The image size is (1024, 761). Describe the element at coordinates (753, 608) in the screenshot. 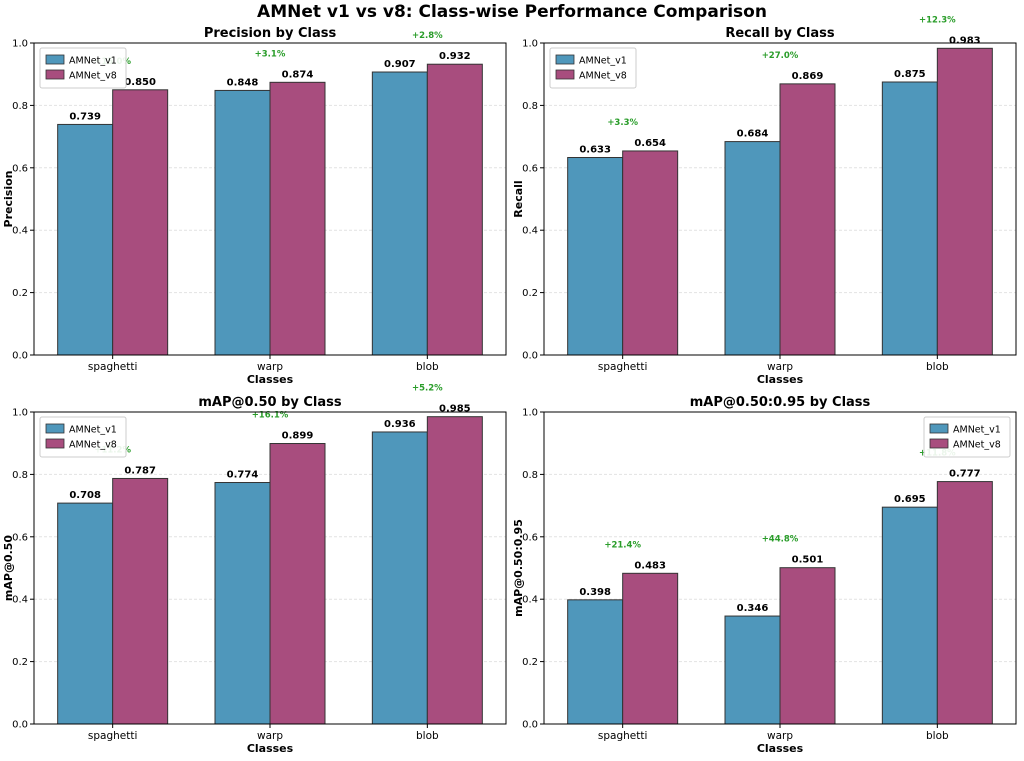

I see `bar-value-label: 0.346` at that location.